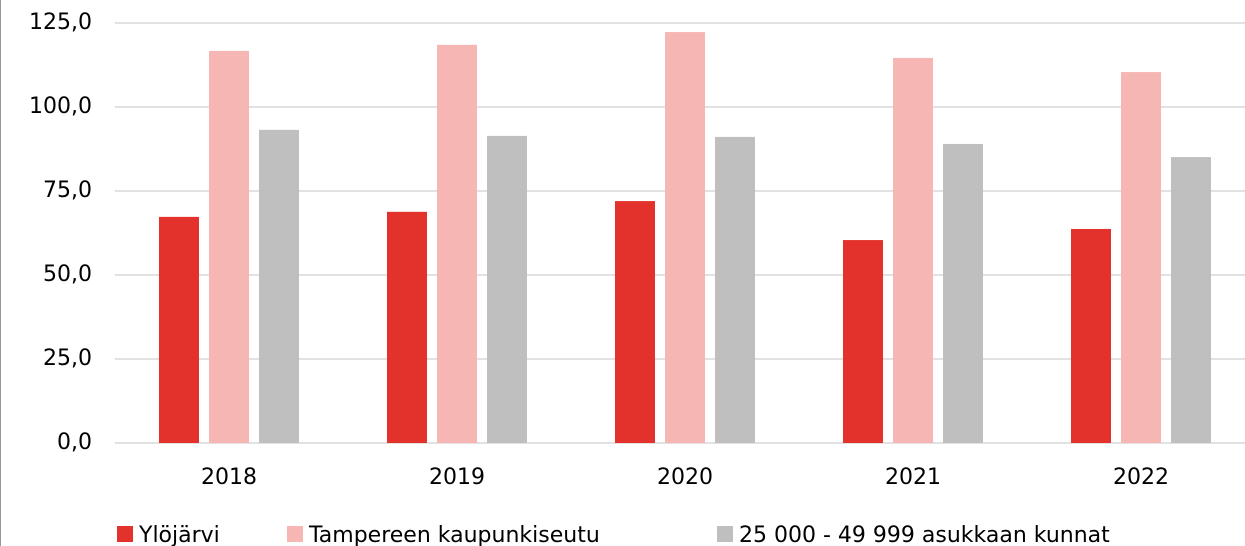  Describe the element at coordinates (454, 534) in the screenshot. I see `legend-label: Tampereen kaupunkiseutu` at that location.